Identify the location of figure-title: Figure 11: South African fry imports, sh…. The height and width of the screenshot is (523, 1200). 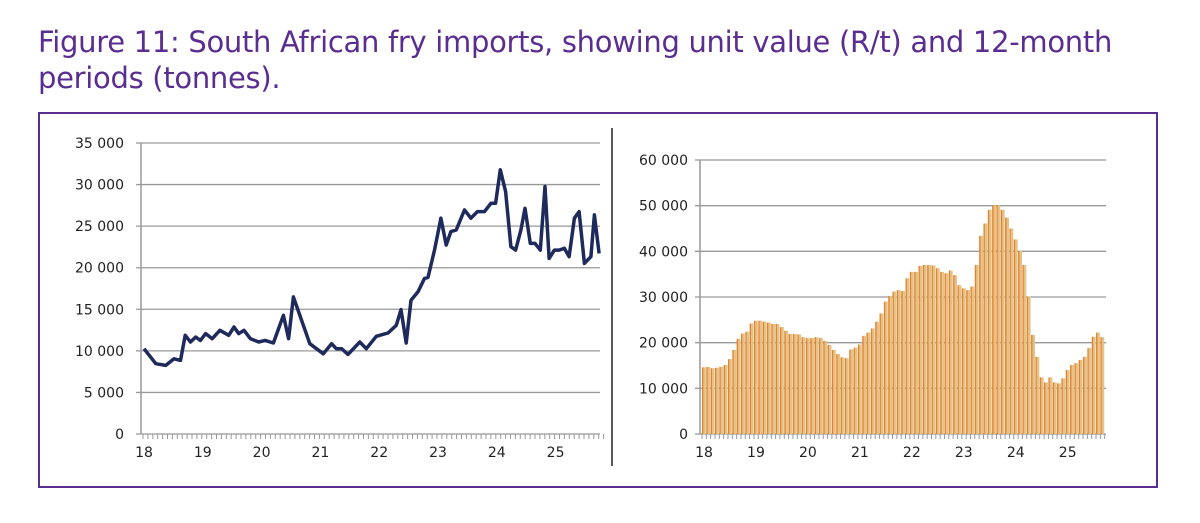
(575, 60).